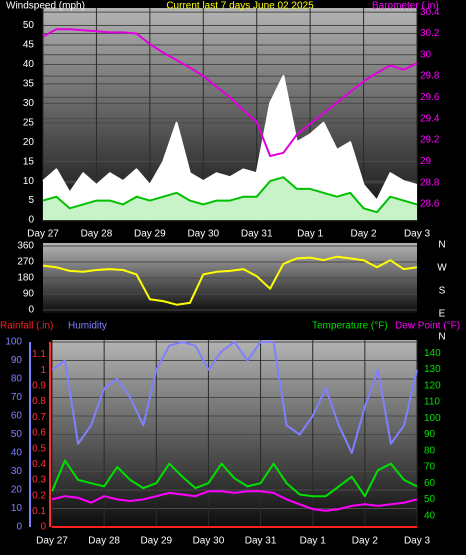 This screenshot has width=466, height=555. What do you see at coordinates (427, 326) in the screenshot?
I see `legend-entry: Dew Point (°F)` at bounding box center [427, 326].